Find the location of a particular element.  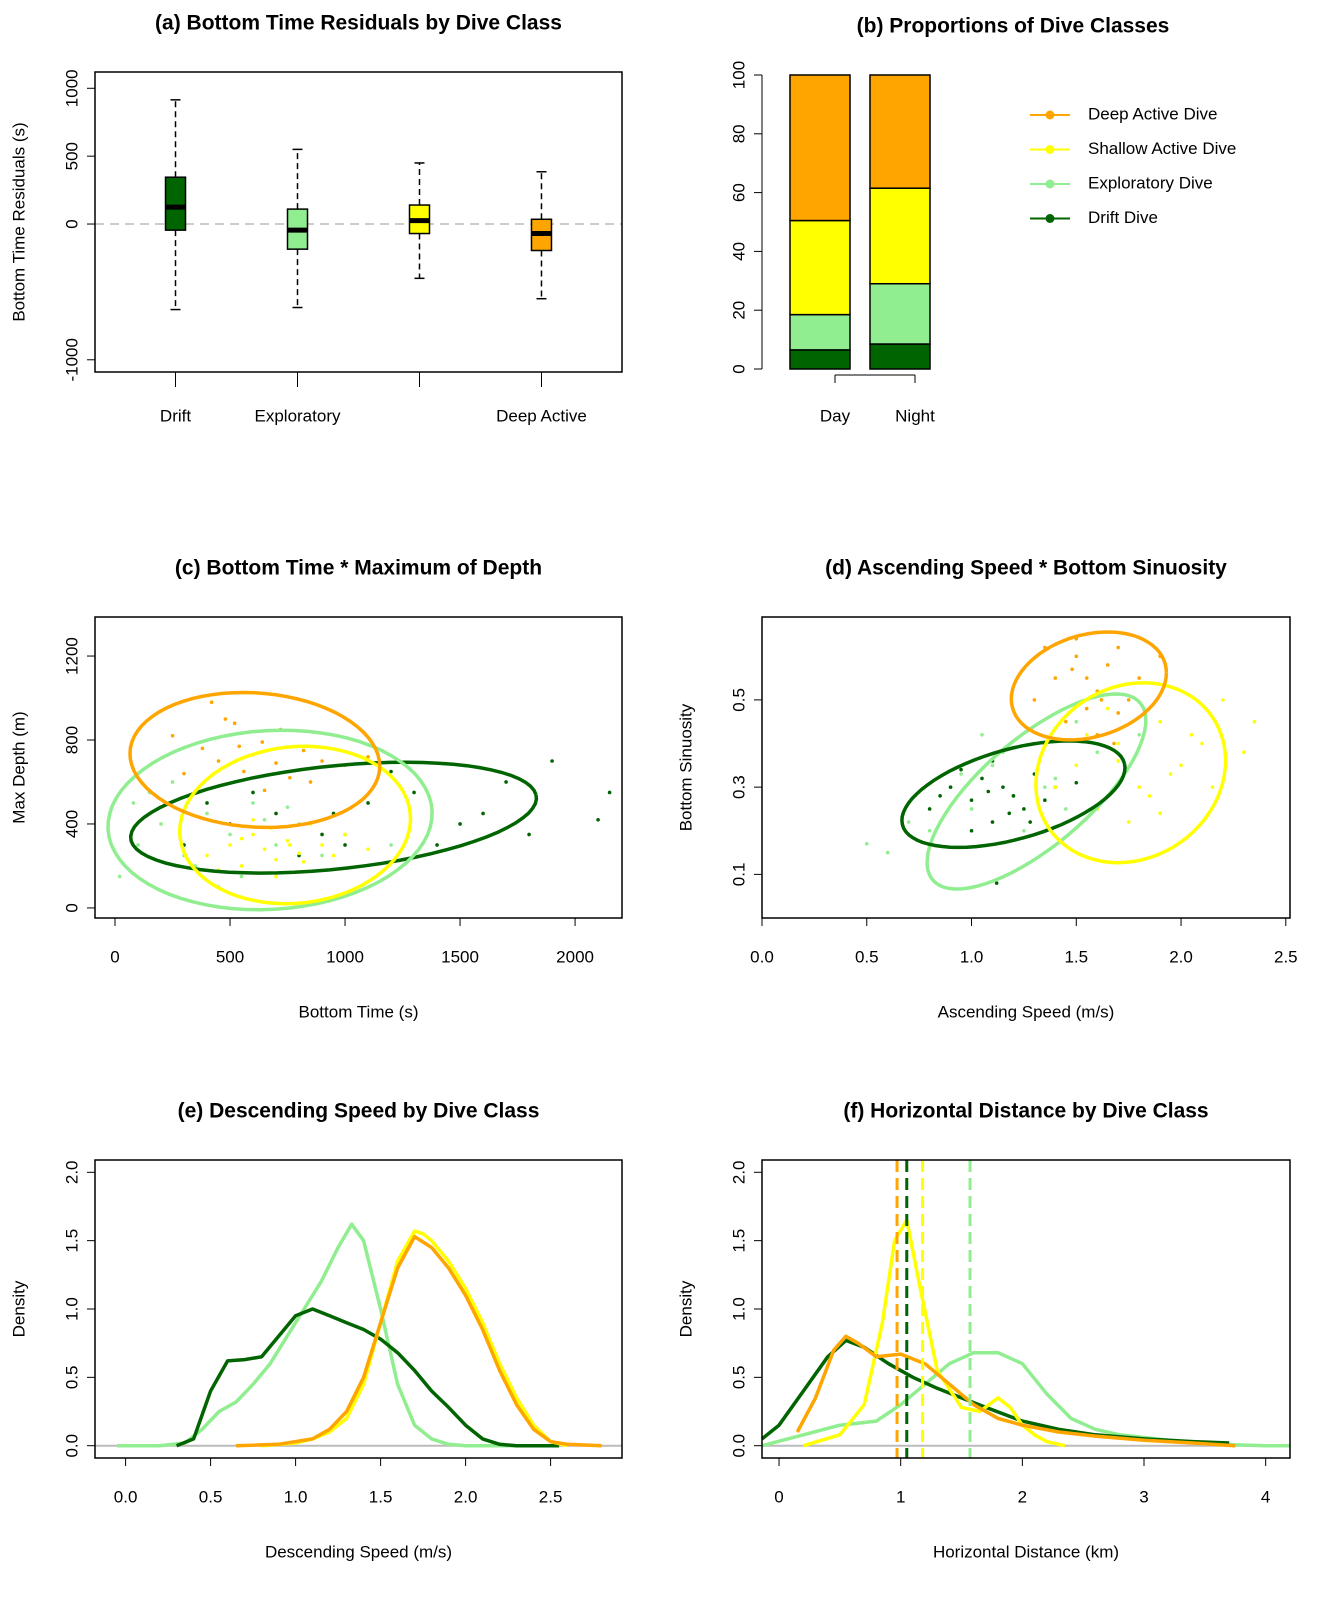

x-tick-label: 1000 is located at coordinates (345, 956).